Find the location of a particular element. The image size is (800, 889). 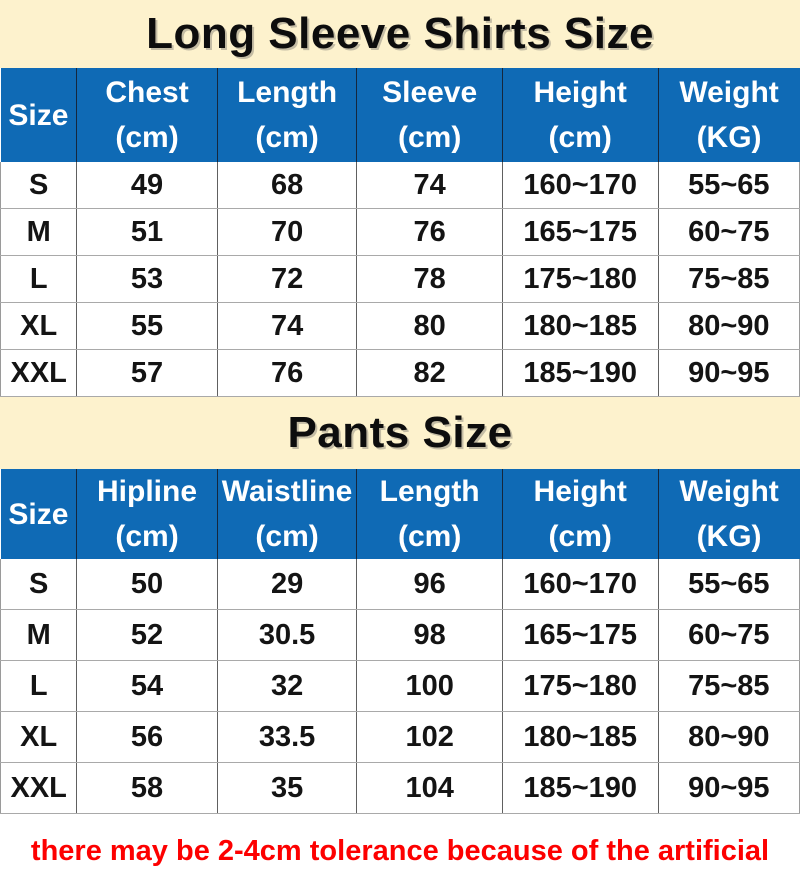

table-row: XXL 57 76 82 185~190 90~95 is located at coordinates (400, 373).